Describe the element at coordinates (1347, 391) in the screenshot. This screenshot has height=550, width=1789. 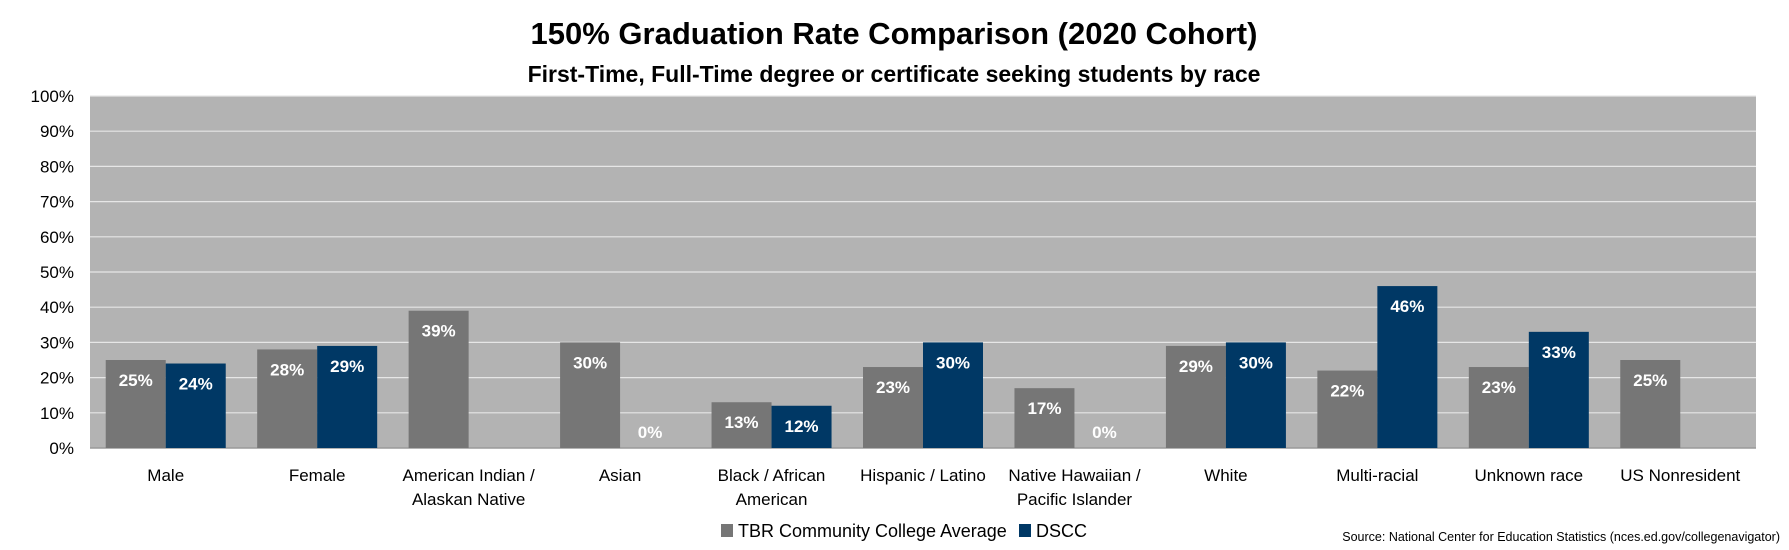
I see `data-label: 22%` at that location.